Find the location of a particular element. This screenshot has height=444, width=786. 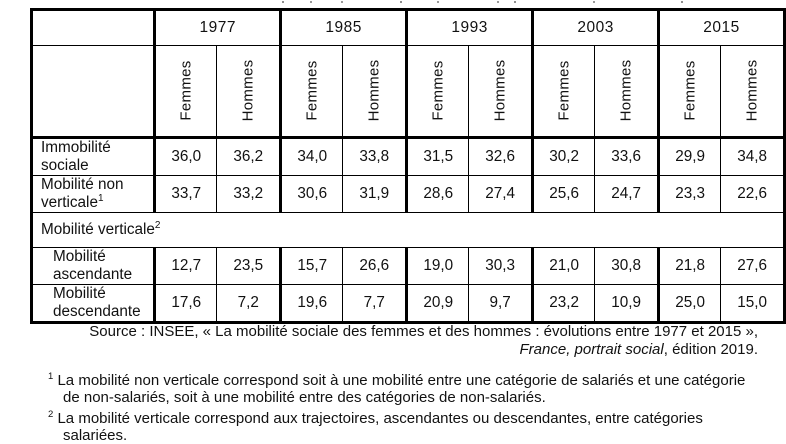

footnote-ref: 2 is located at coordinates (157, 225).